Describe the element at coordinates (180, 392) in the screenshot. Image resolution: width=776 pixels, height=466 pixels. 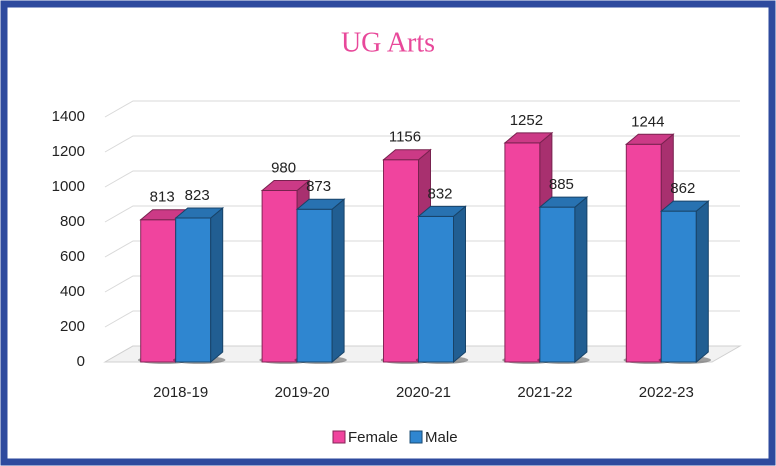
I see `x-tick-label: 2018-19` at that location.